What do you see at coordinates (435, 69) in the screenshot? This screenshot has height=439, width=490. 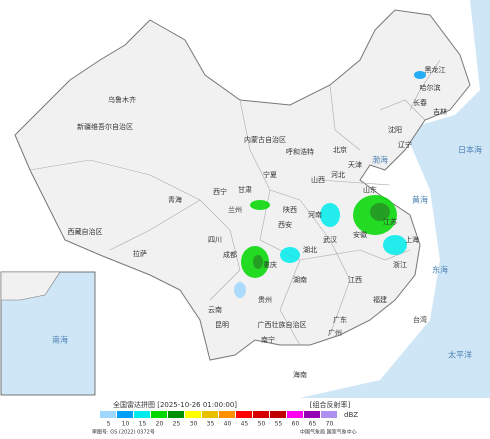 I see `region-label: 黑龙江` at bounding box center [435, 69].